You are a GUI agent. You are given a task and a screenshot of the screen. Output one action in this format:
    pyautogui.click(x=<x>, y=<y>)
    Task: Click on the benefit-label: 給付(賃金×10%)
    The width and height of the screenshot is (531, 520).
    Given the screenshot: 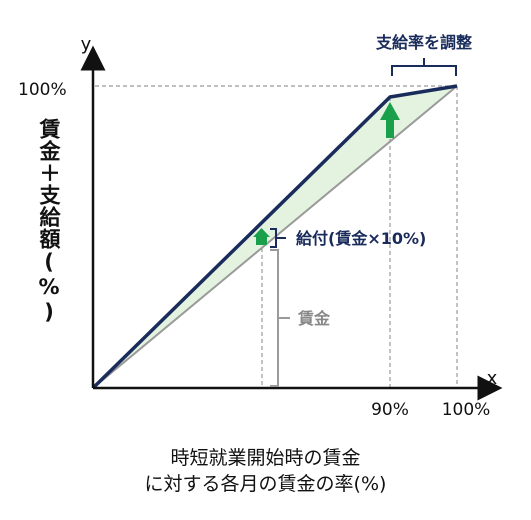 What is the action you would take?
    pyautogui.click(x=361, y=238)
    